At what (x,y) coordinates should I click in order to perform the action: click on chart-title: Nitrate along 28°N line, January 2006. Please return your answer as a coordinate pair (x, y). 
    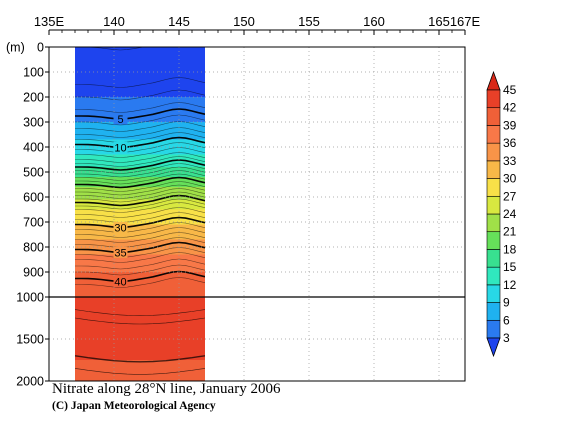
    Looking at the image, I should click on (166, 389).